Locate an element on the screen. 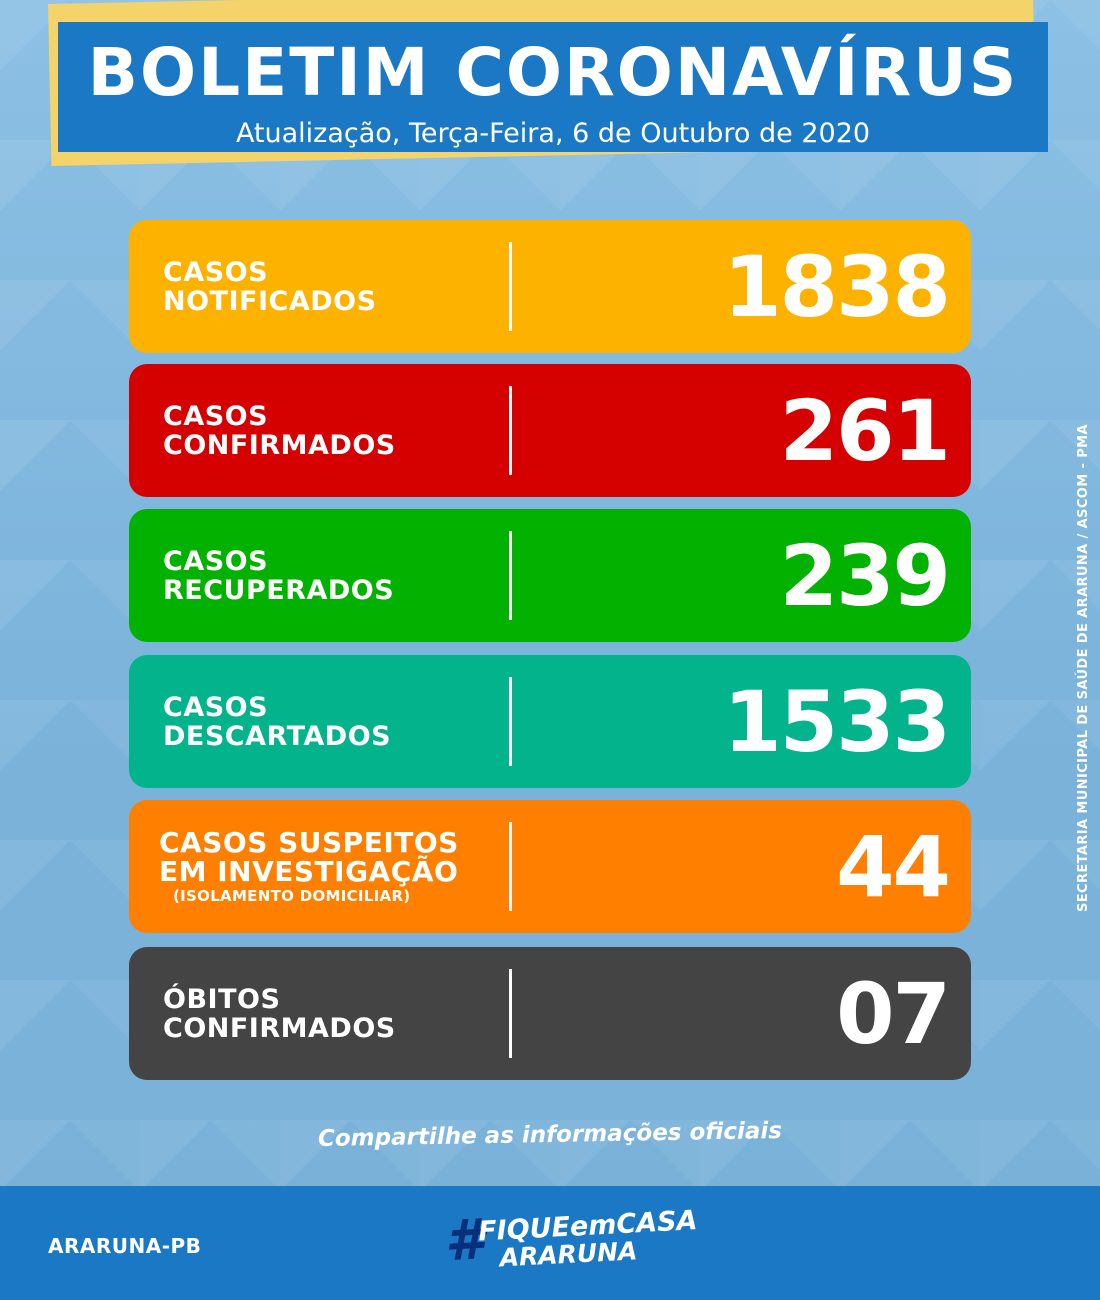  card-label: CASOS DESCARTADOS is located at coordinates (277, 722).